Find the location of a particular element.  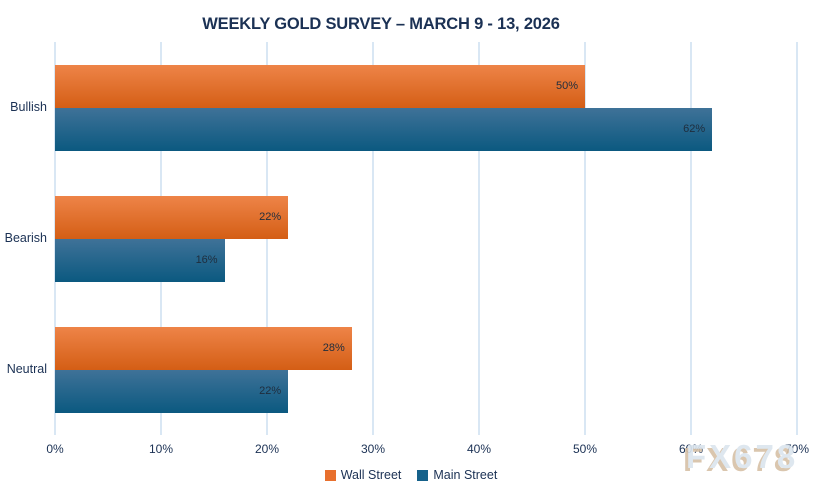

bar-value-wall-street-neutral: 28% is located at coordinates (333, 348).